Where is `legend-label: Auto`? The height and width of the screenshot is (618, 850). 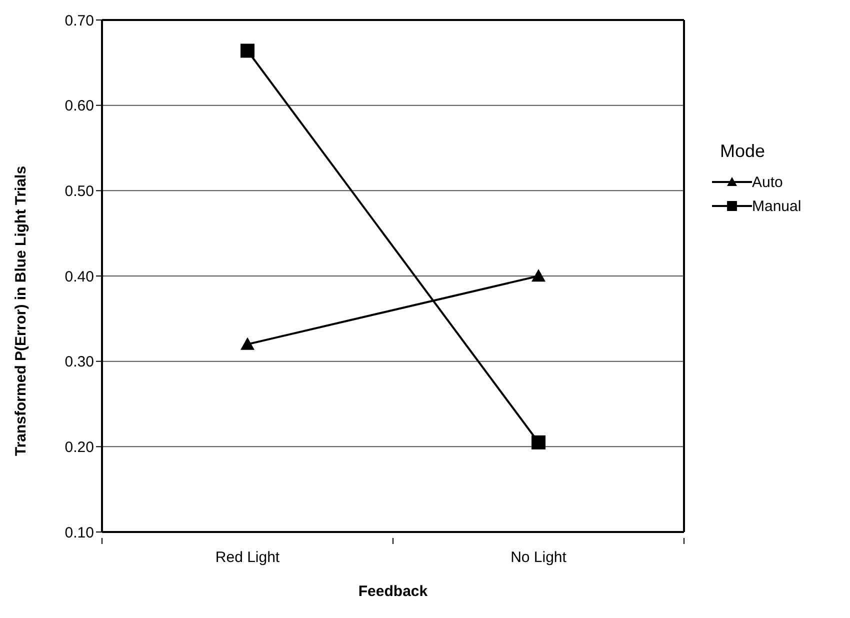
legend-label: Auto is located at coordinates (767, 182).